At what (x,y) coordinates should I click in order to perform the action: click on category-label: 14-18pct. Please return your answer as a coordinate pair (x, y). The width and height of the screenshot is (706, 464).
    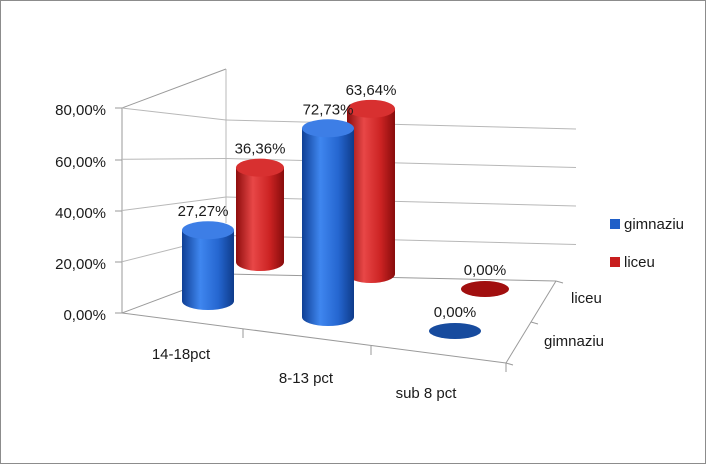
    Looking at the image, I should click on (181, 354).